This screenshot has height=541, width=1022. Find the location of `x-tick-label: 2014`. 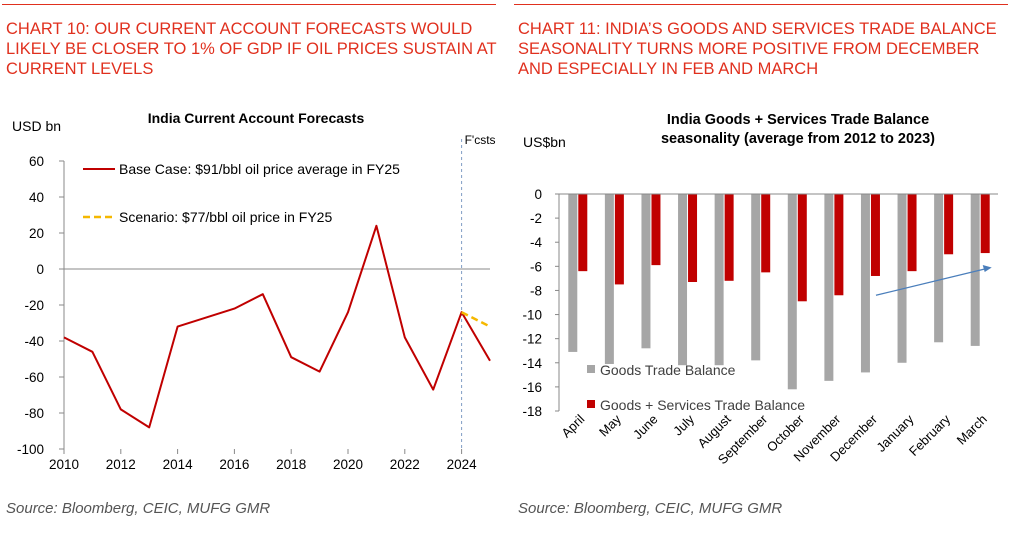

x-tick-label: 2014 is located at coordinates (178, 464).